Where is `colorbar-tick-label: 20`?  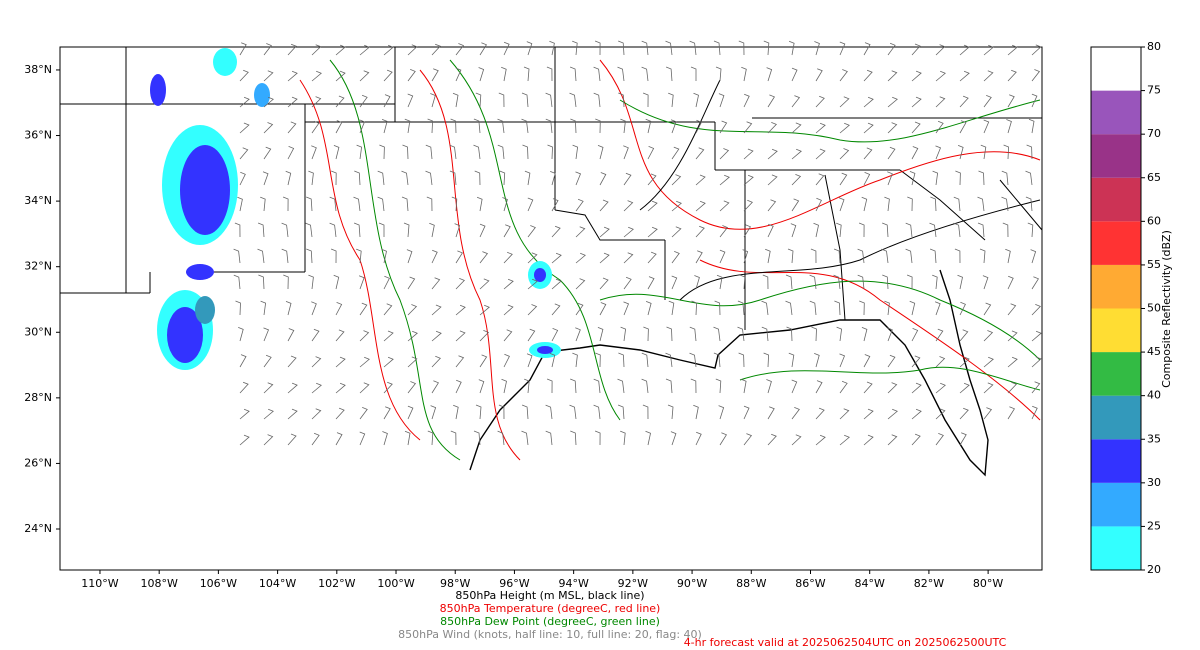
colorbar-tick-label: 20 is located at coordinates (1154, 569).